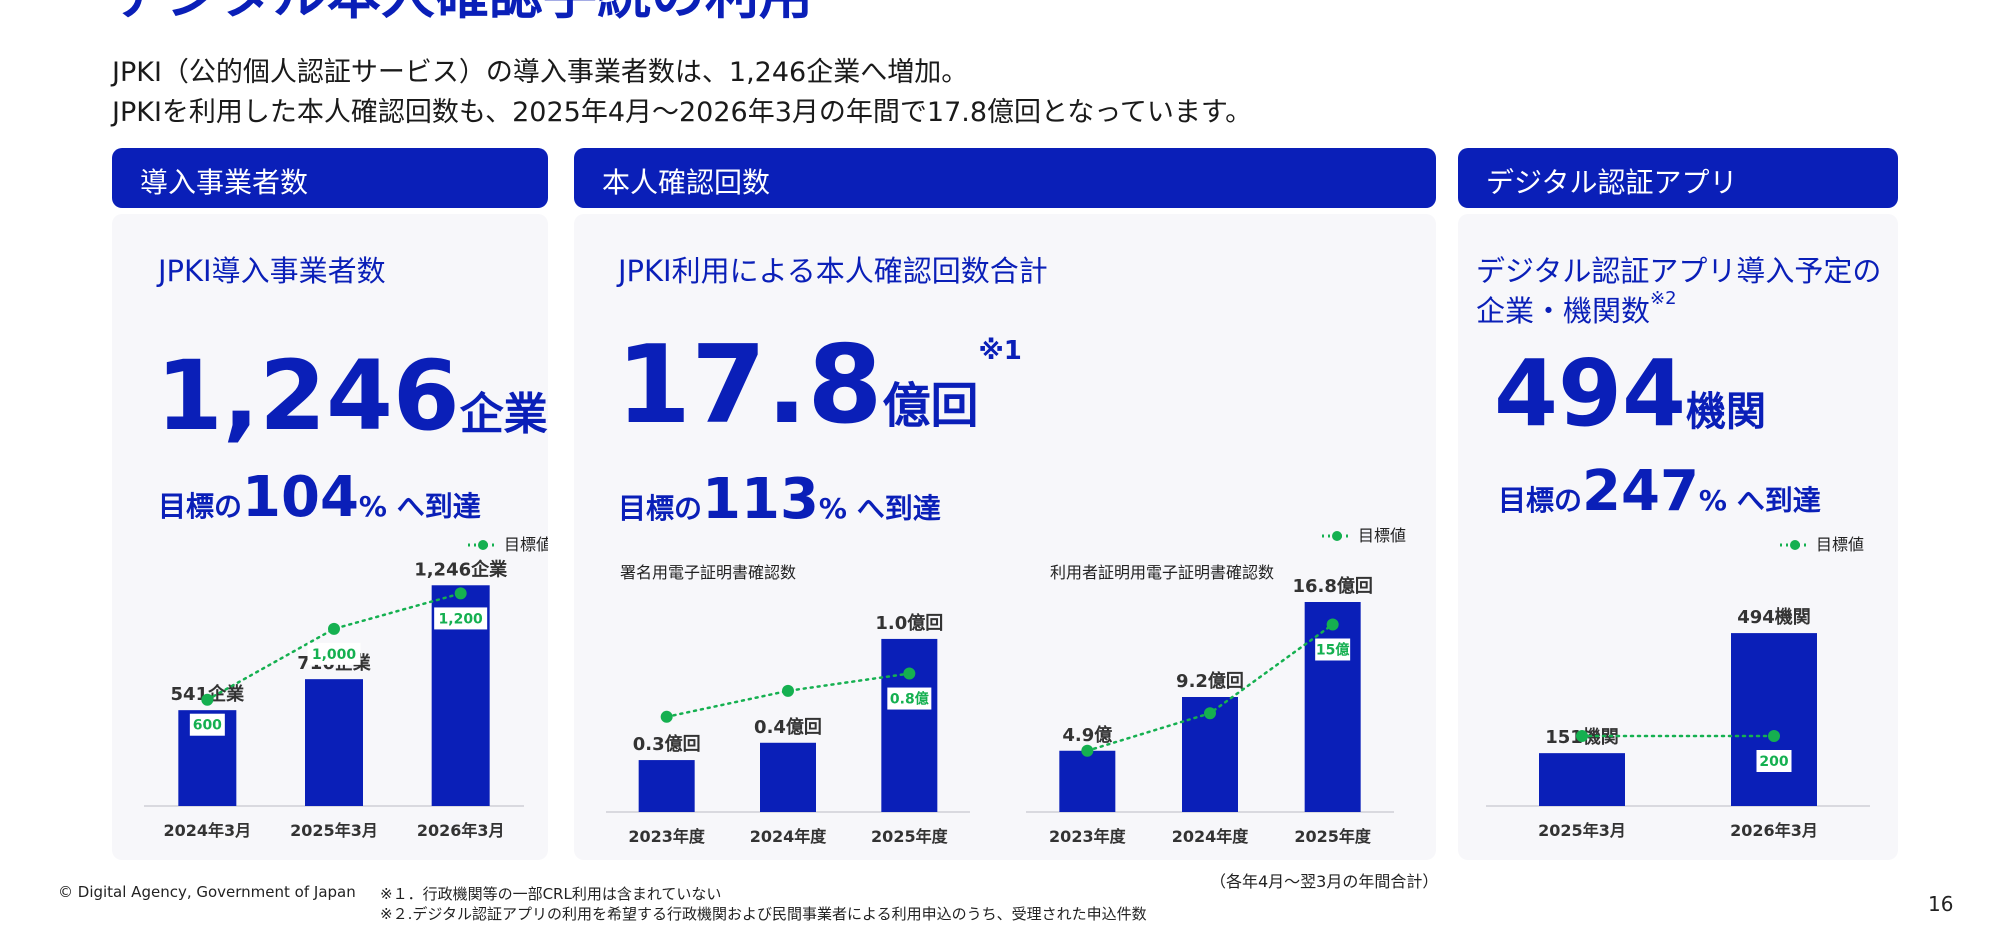 This screenshot has width=2000, height=950. What do you see at coordinates (1663, 298) in the screenshot?
I see `subtitle-note: ※2` at bounding box center [1663, 298].